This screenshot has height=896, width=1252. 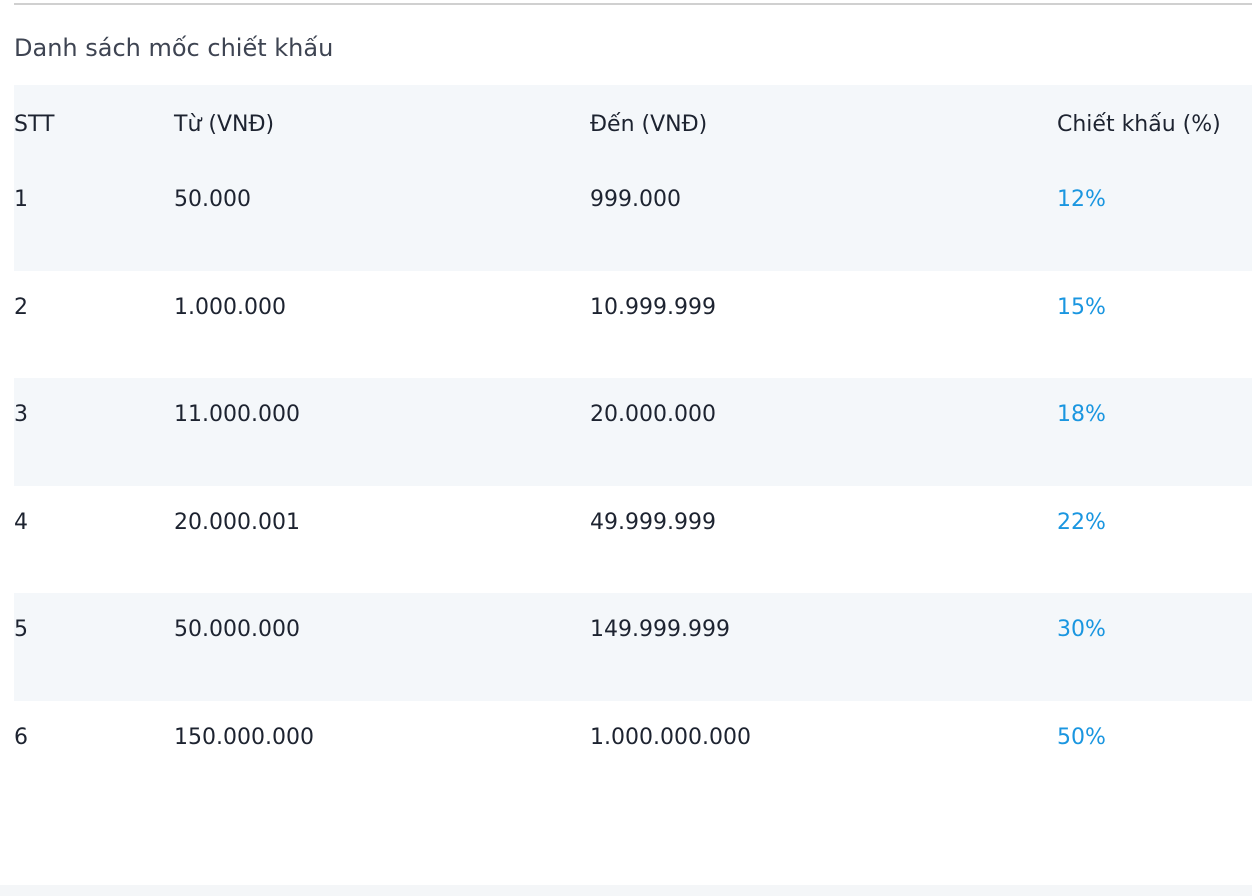 What do you see at coordinates (21, 307) in the screenshot?
I see `table-cell: 2` at bounding box center [21, 307].